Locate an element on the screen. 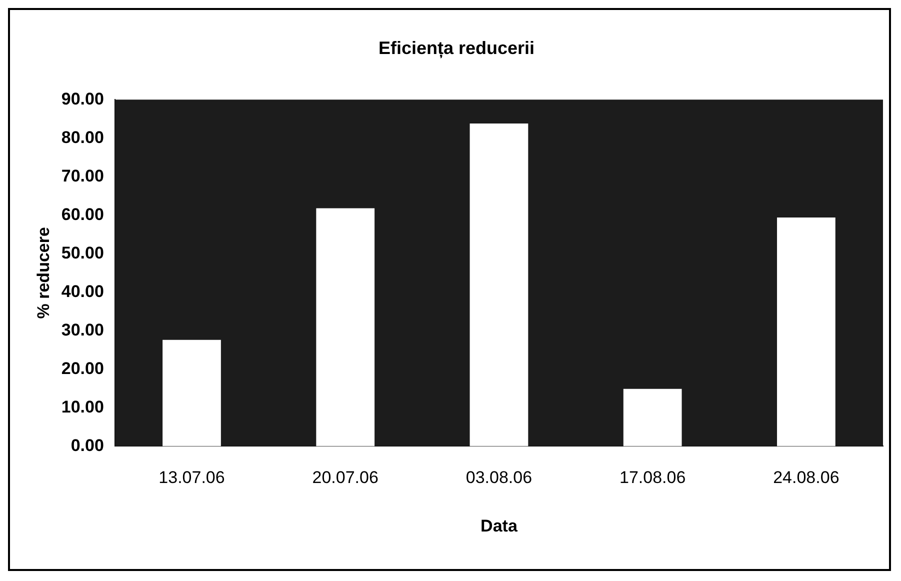  y-tick-label: 60.00 is located at coordinates (82, 214).